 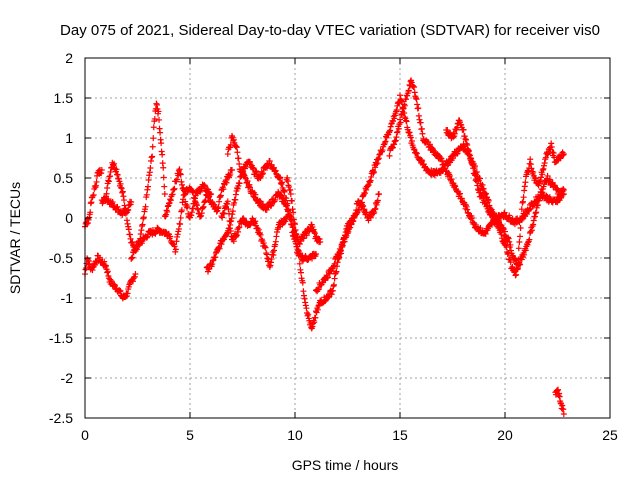 What do you see at coordinates (61, 338) in the screenshot?
I see `y-tick-label: -1.5` at bounding box center [61, 338].